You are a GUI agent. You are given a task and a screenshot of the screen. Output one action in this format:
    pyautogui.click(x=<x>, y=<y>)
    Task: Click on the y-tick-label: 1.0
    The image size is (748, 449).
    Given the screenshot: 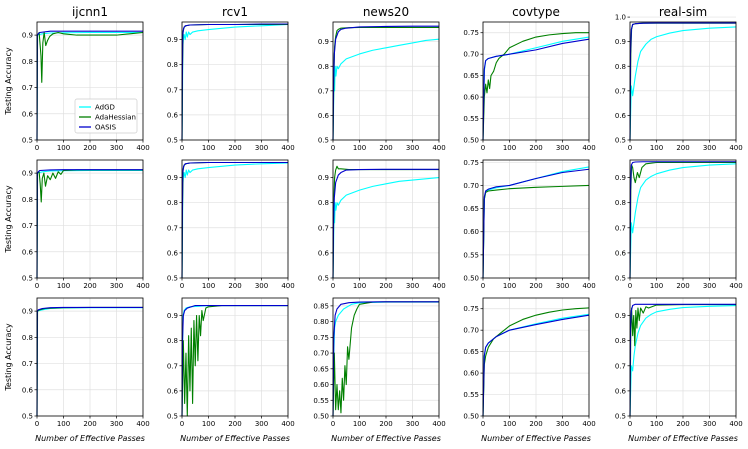 What is the action you would take?
    pyautogui.click(x=620, y=18)
    